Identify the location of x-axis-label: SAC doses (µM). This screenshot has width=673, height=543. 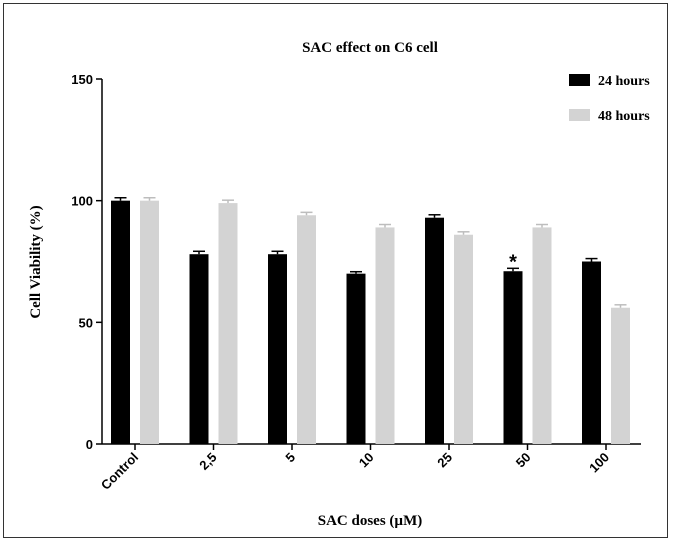
(370, 521).